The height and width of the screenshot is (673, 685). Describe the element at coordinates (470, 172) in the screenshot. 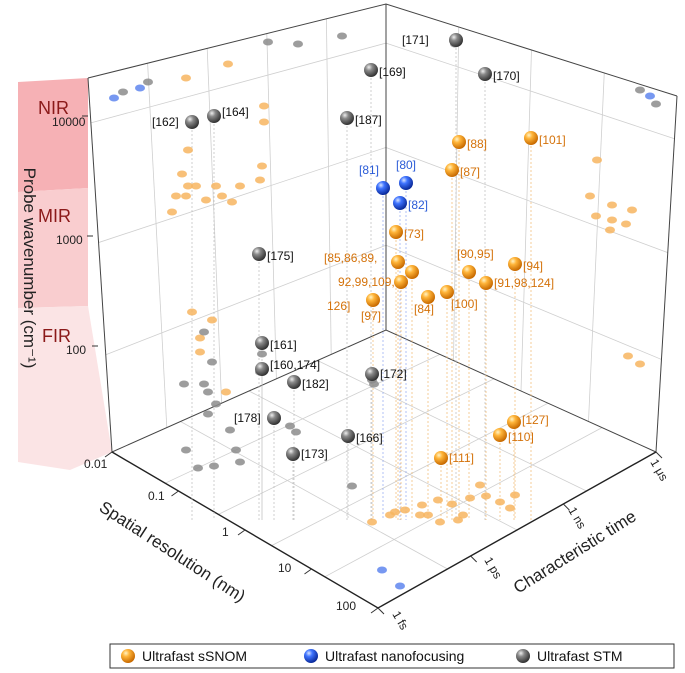

I see `point-label: [87]` at that location.